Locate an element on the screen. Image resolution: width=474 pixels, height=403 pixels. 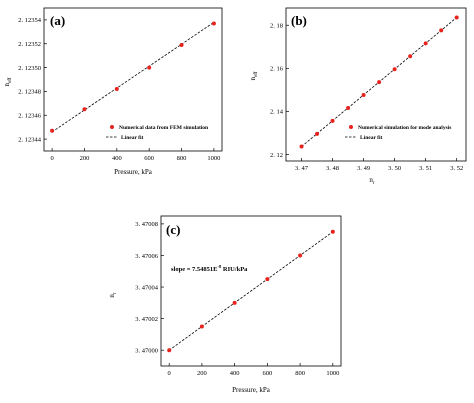
panel-c-slope-annotation-unit: RIU/kPa is located at coordinates (234, 269).